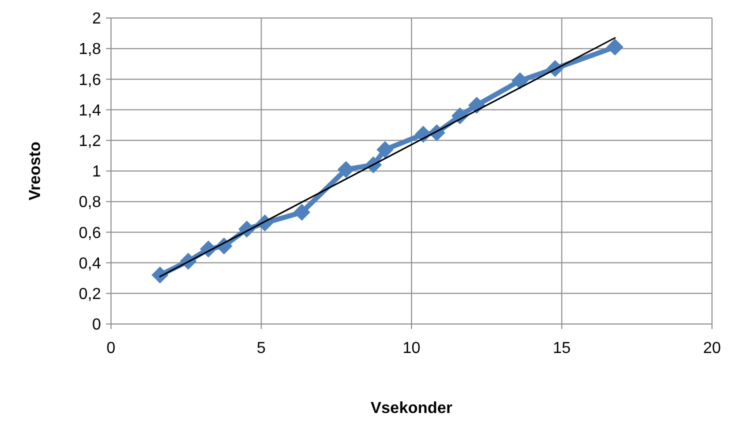 The height and width of the screenshot is (429, 731). What do you see at coordinates (90, 111) in the screenshot?
I see `y-tick-label: 1,4` at bounding box center [90, 111].